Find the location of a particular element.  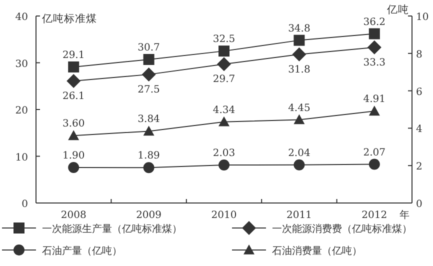

y2-tick-label: 2 is located at coordinates (419, 167).